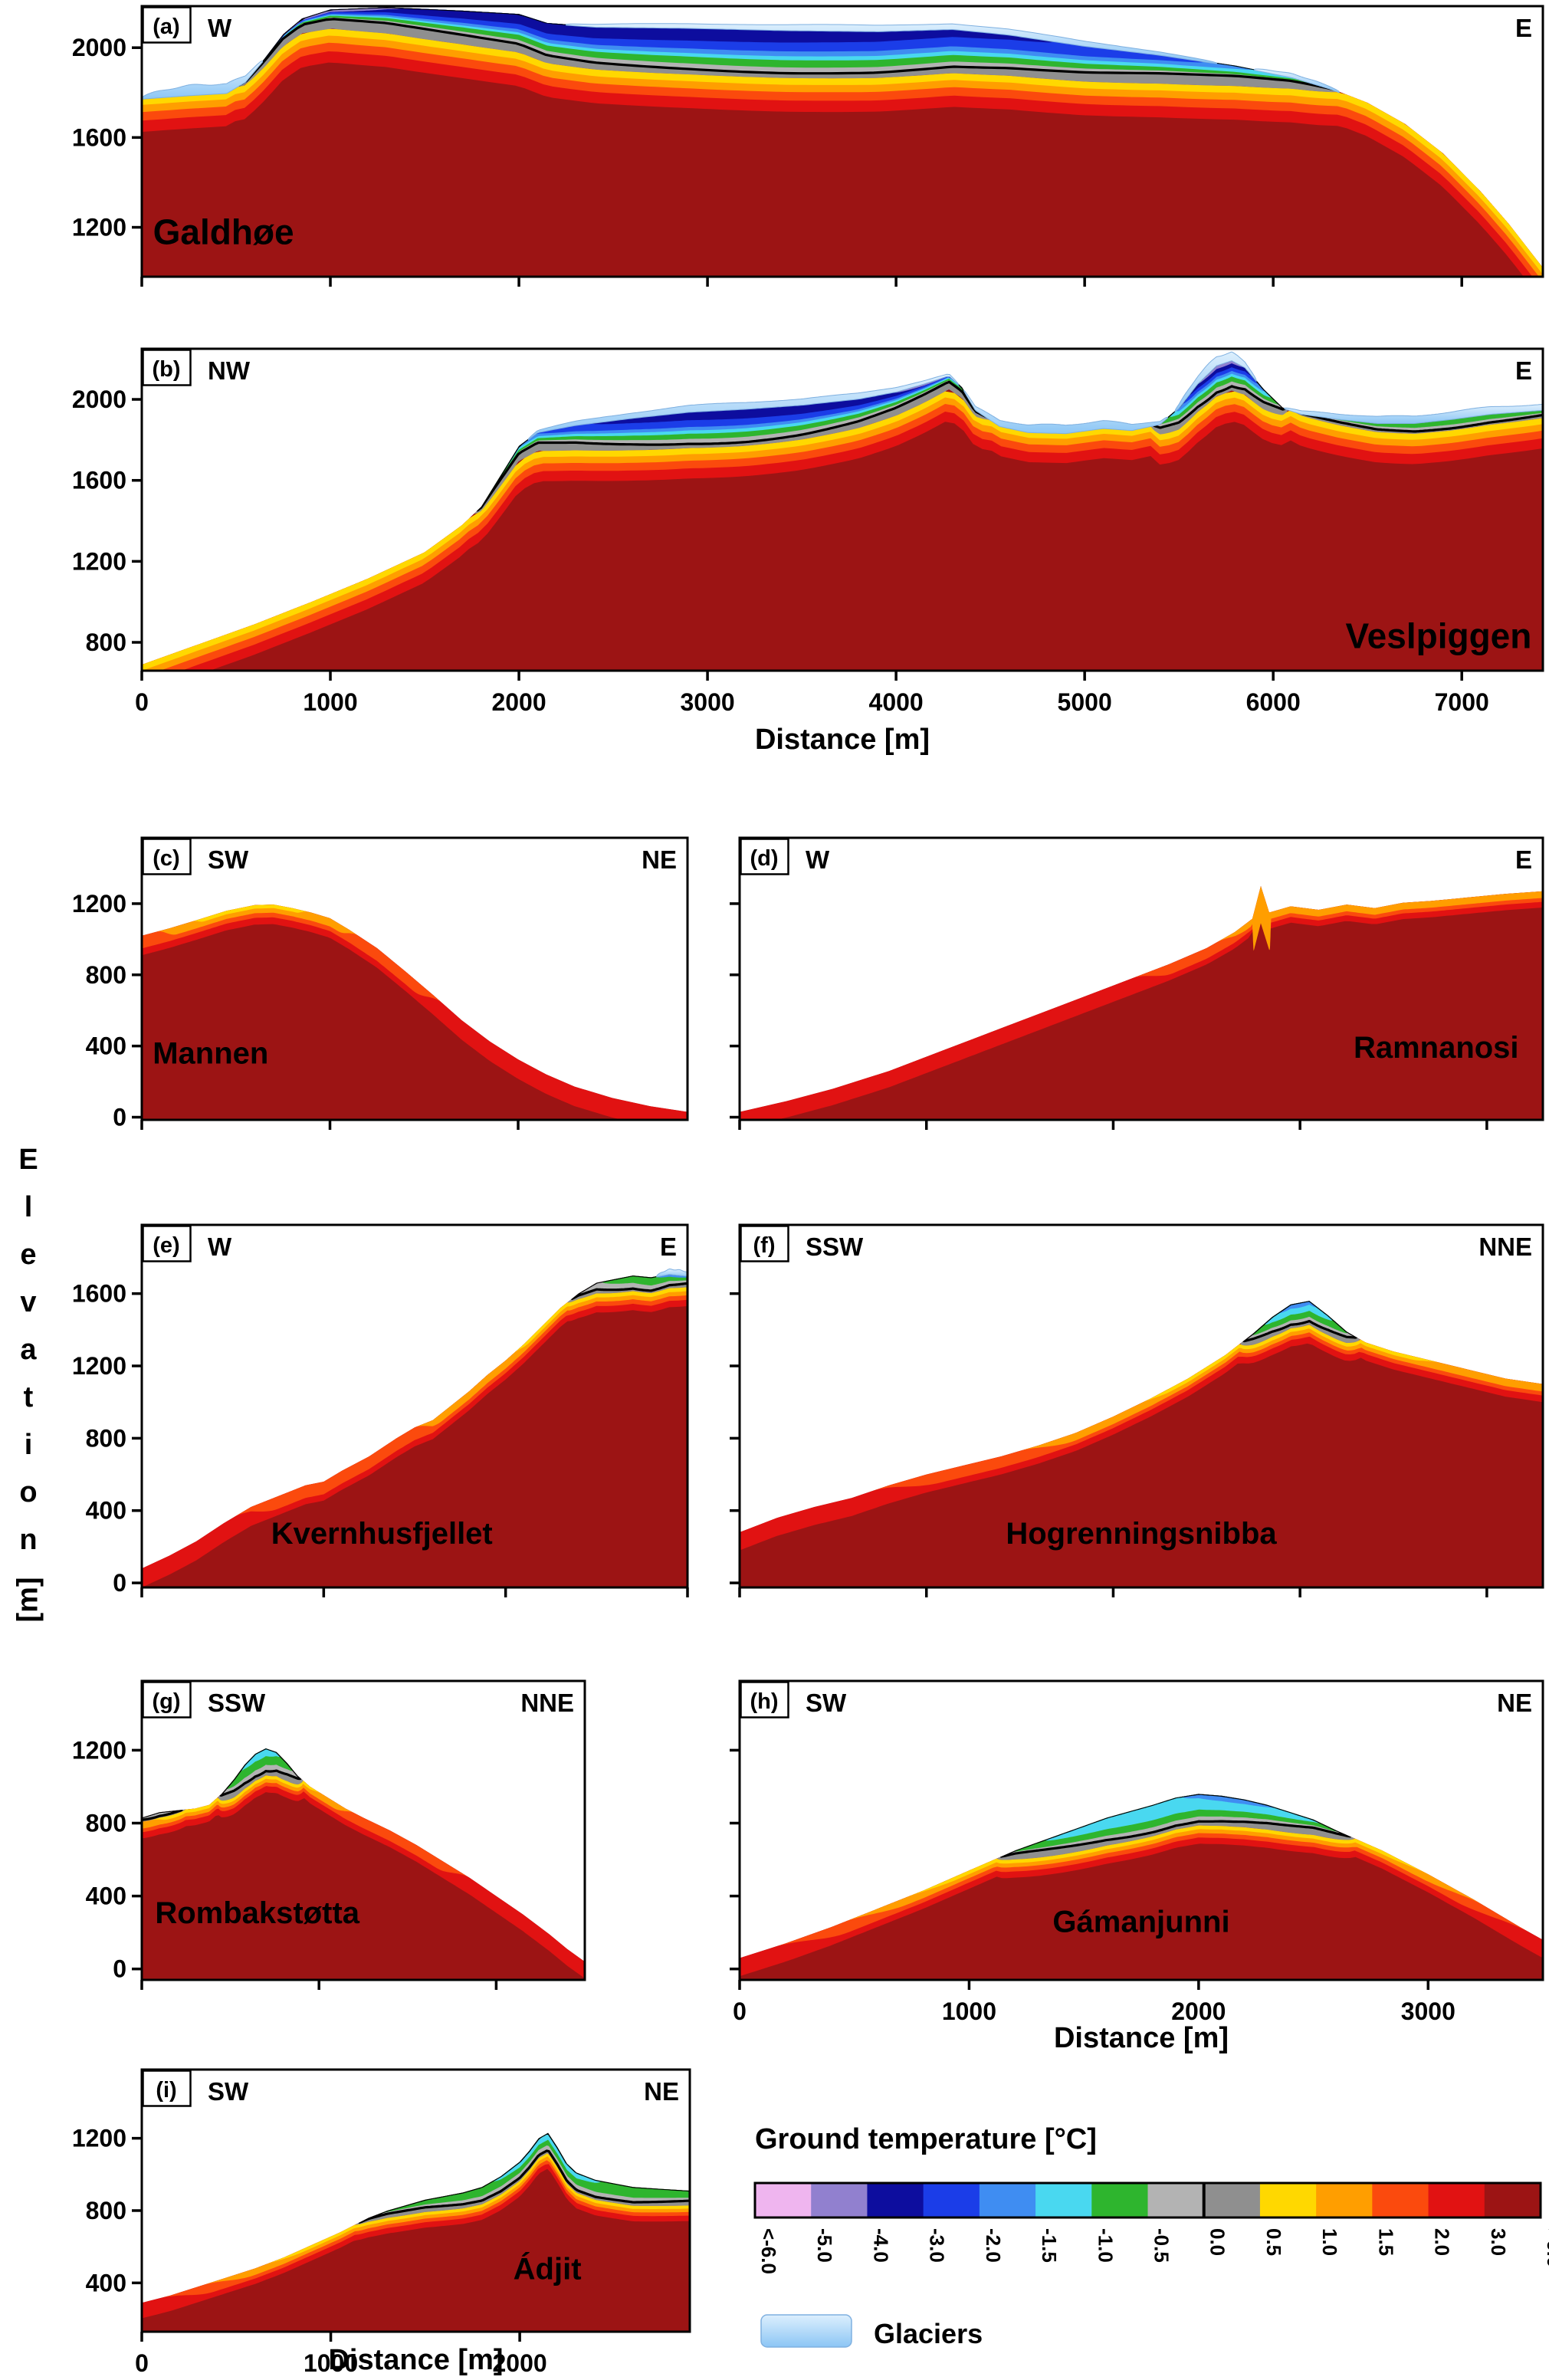  I want to click on x-tick-label: 1000, so click(330, 702).